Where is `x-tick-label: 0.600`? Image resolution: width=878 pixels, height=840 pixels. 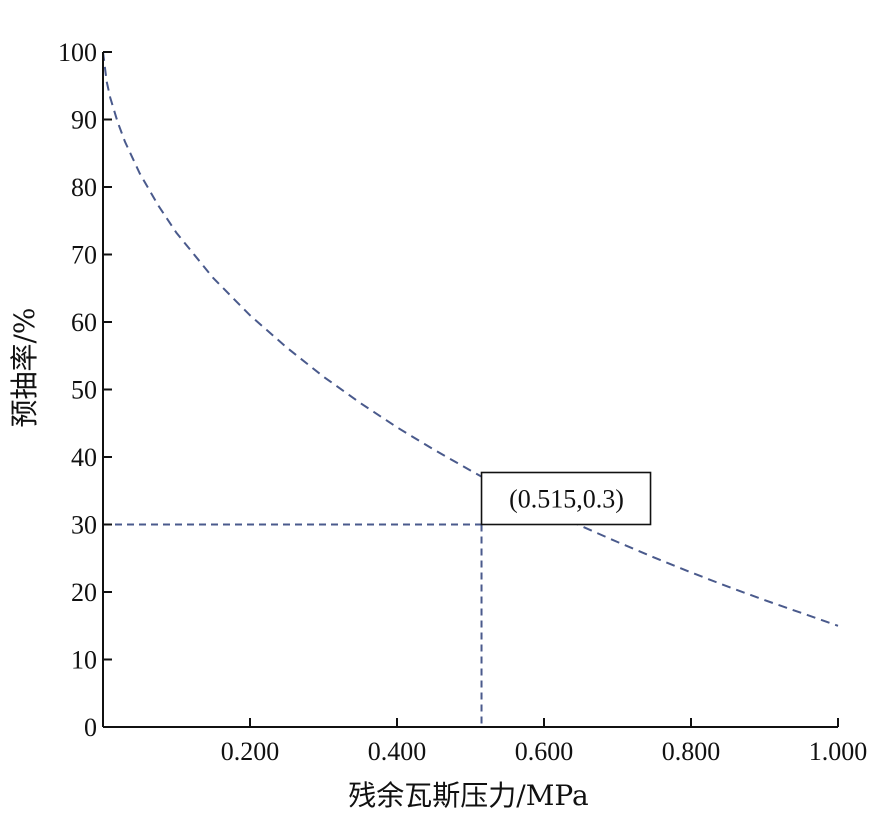
x-tick-label: 0.600 is located at coordinates (544, 751).